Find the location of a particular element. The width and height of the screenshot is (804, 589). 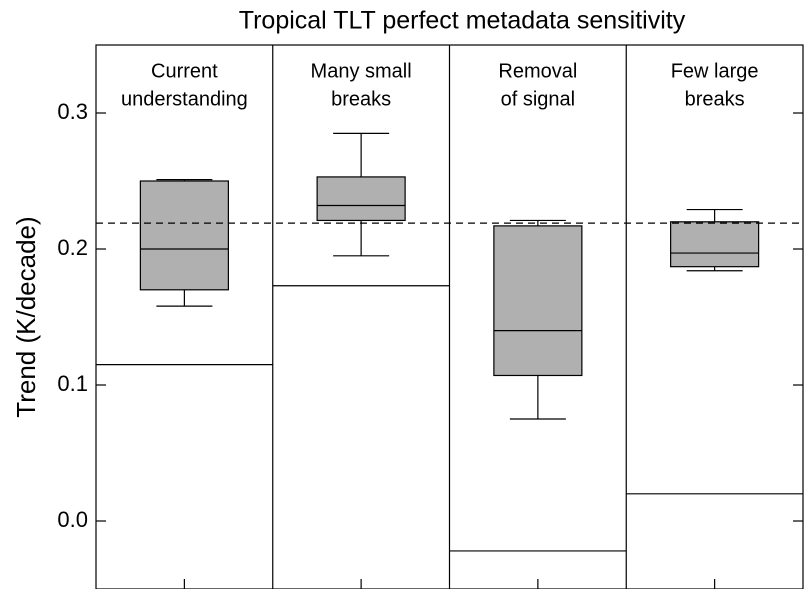

panel-label: Few large is located at coordinates (715, 71).